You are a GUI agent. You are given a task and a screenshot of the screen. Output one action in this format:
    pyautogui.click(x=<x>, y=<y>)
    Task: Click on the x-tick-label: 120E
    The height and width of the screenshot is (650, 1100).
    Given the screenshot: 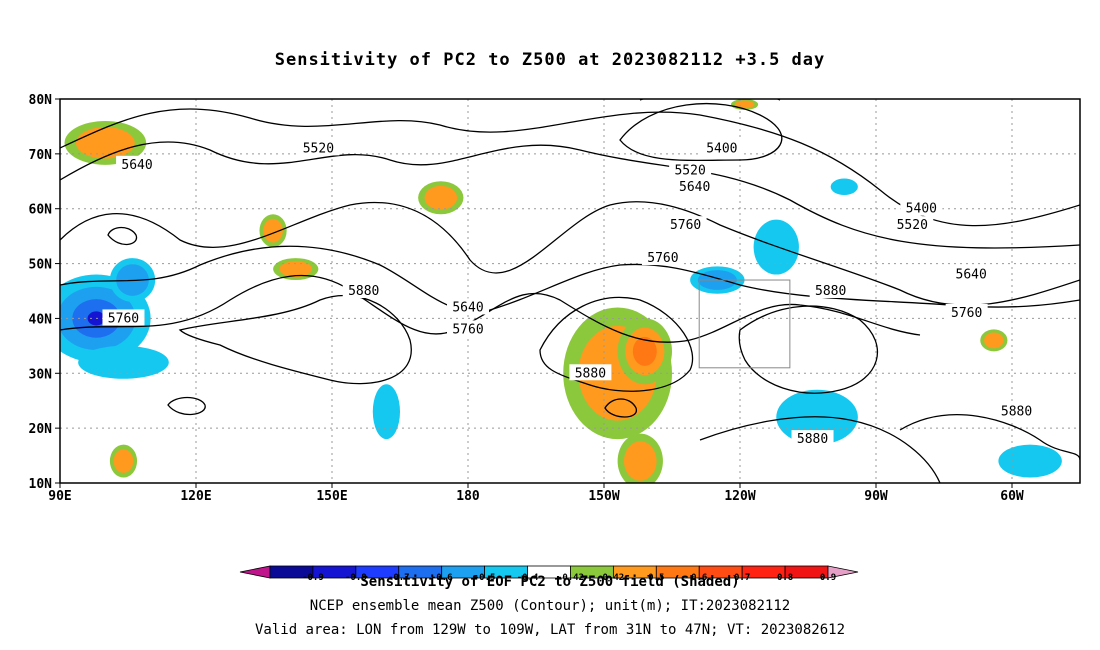 What is the action you would take?
    pyautogui.click(x=195, y=496)
    